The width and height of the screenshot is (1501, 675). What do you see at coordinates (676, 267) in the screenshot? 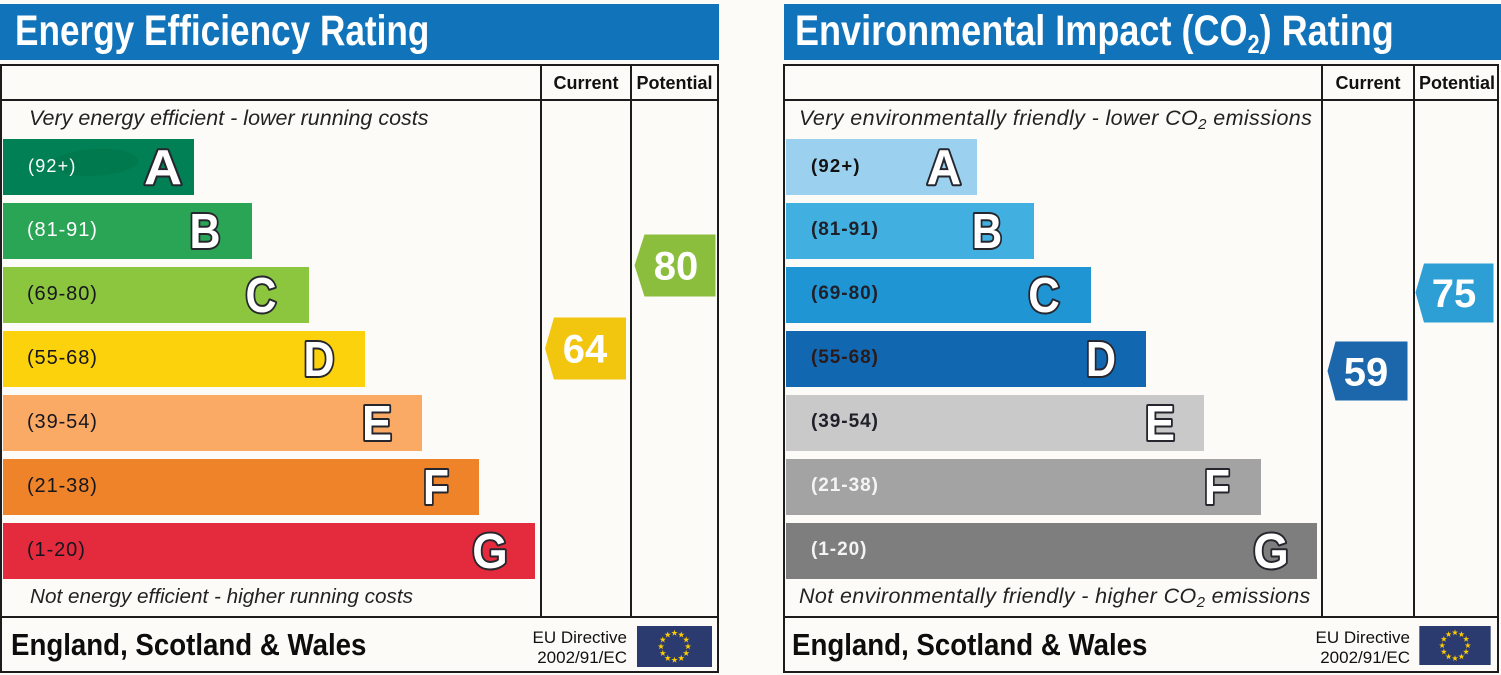
I see `svg-text: 80` at bounding box center [676, 267].